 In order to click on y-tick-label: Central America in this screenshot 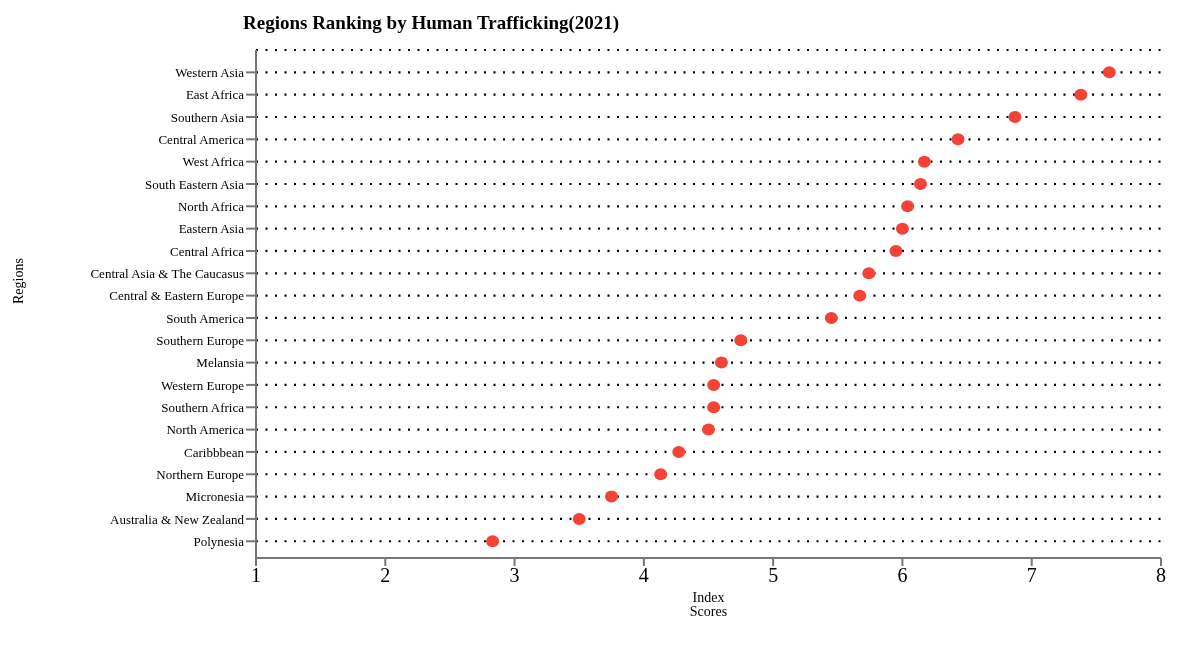, I will do `click(201, 139)`.